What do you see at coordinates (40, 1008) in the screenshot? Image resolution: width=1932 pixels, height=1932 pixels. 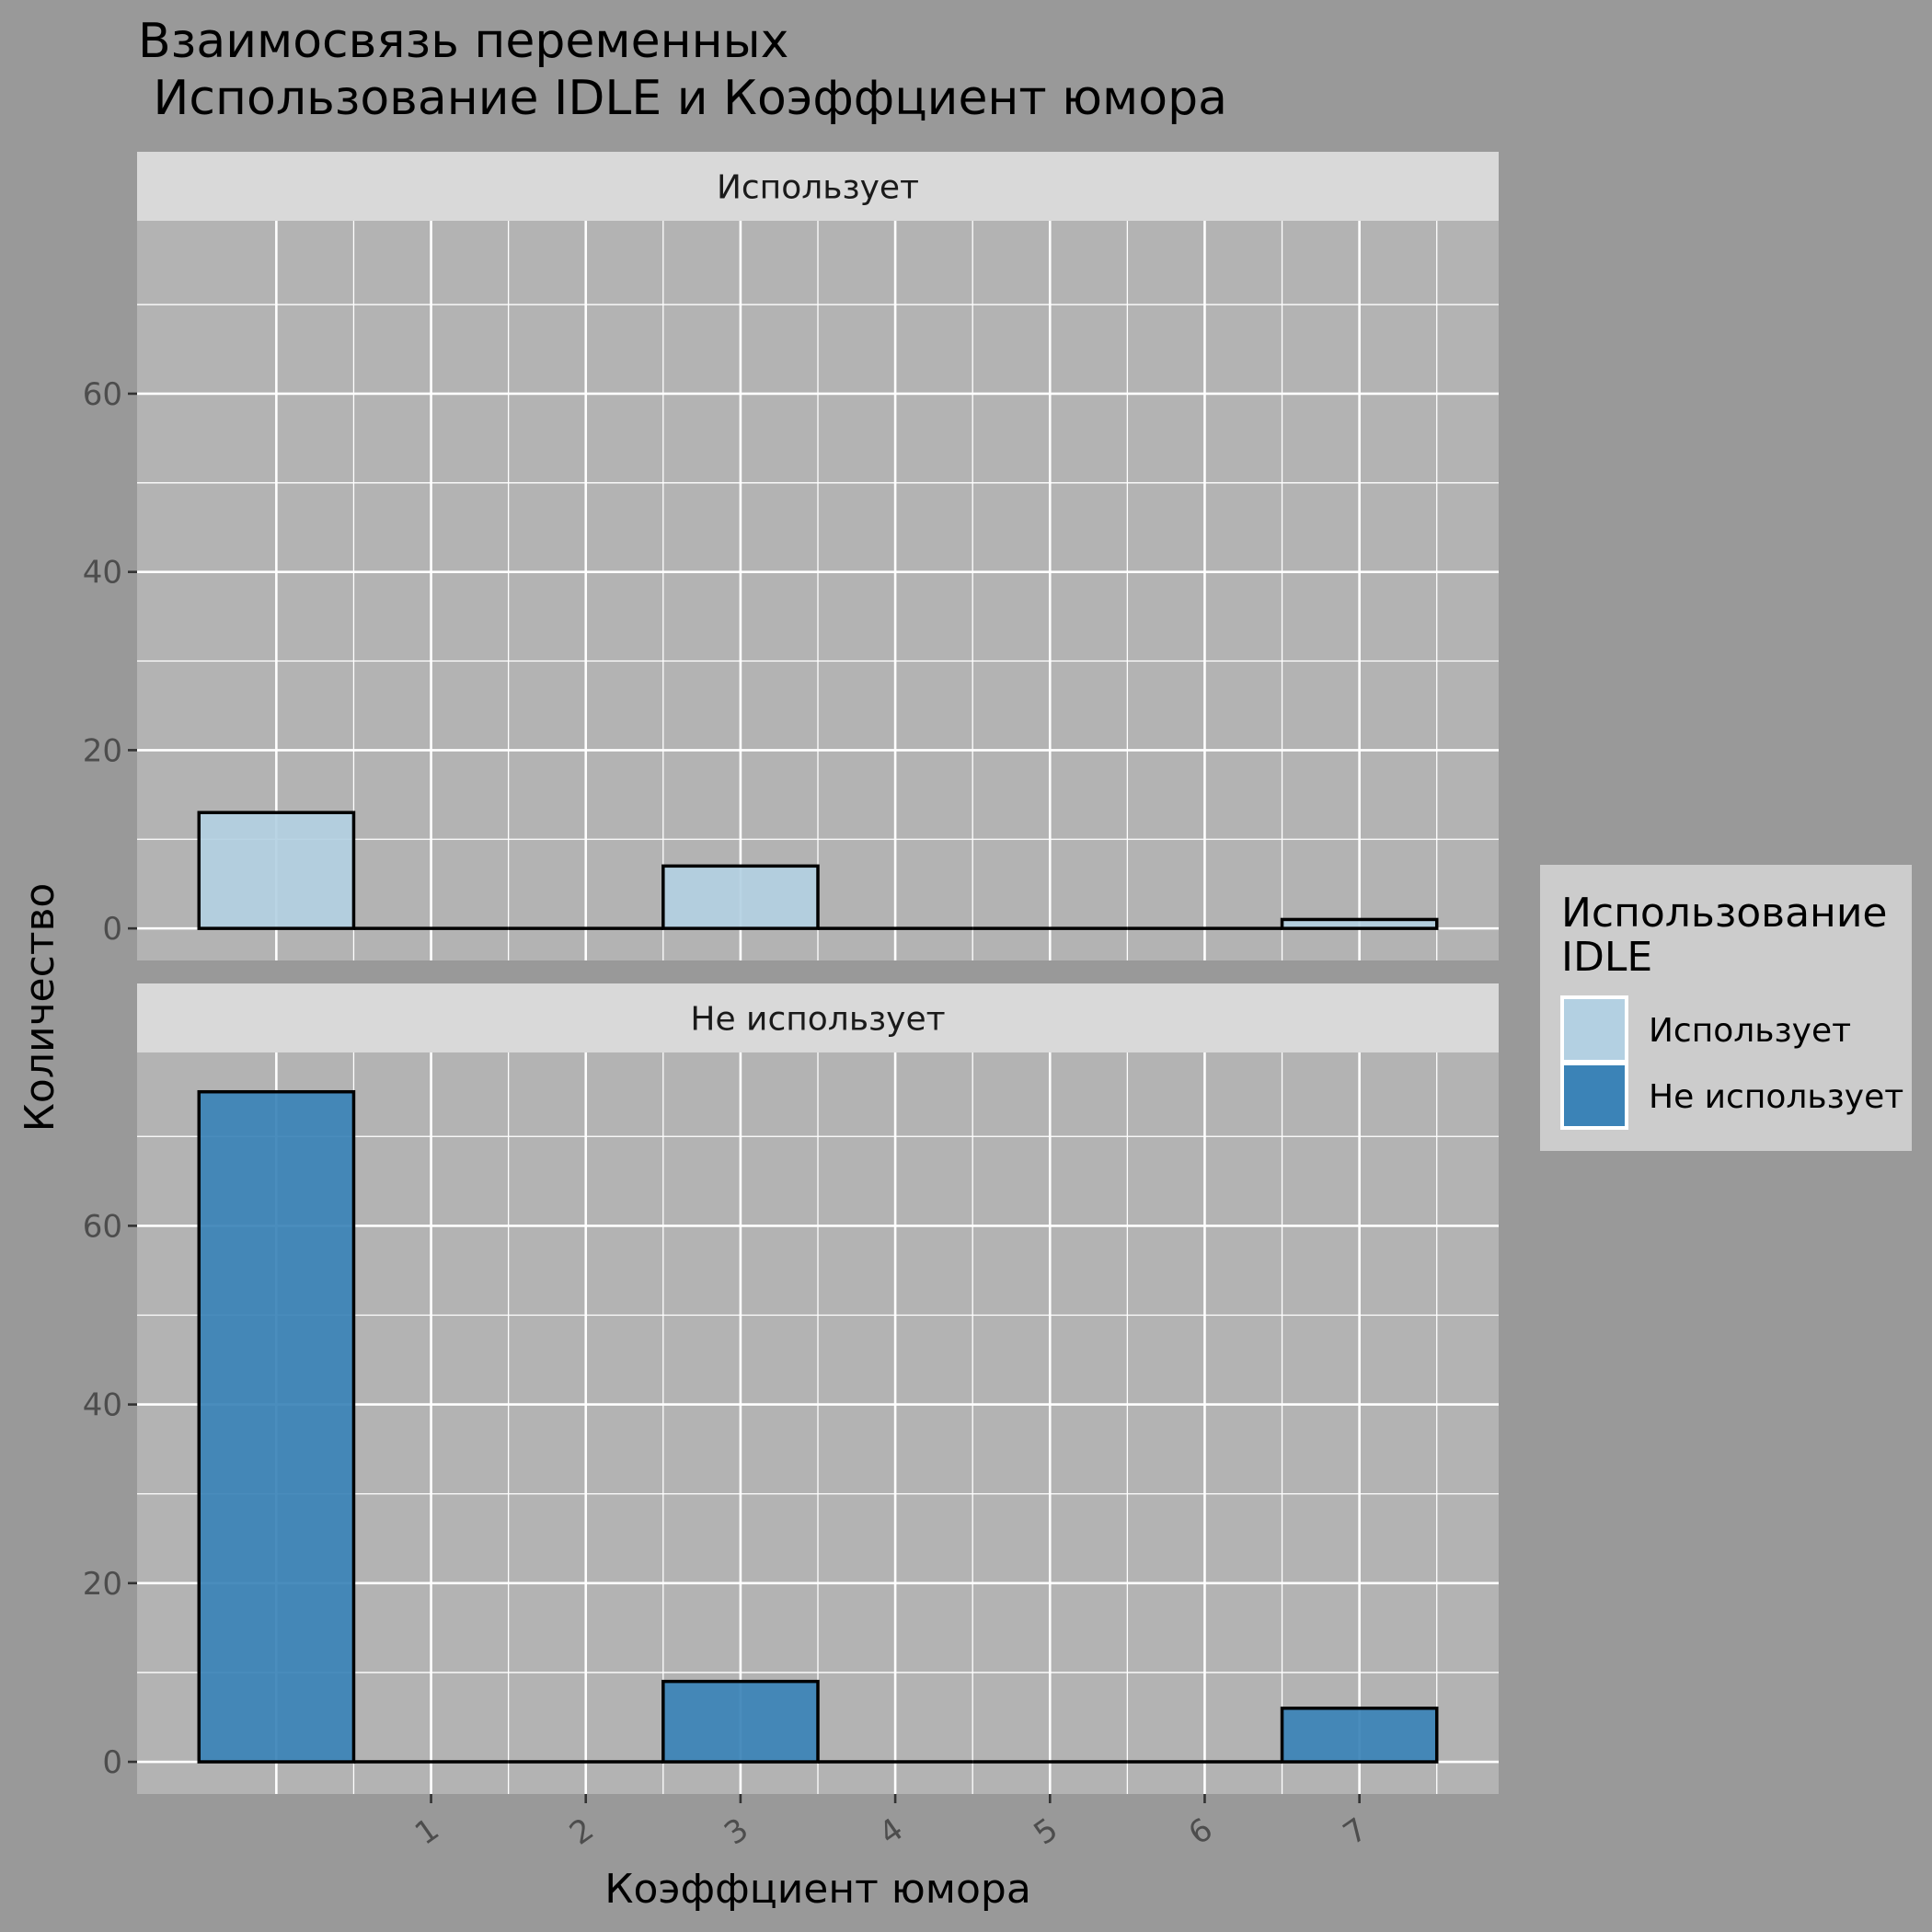 I see `y-axis-title: Количество` at bounding box center [40, 1008].